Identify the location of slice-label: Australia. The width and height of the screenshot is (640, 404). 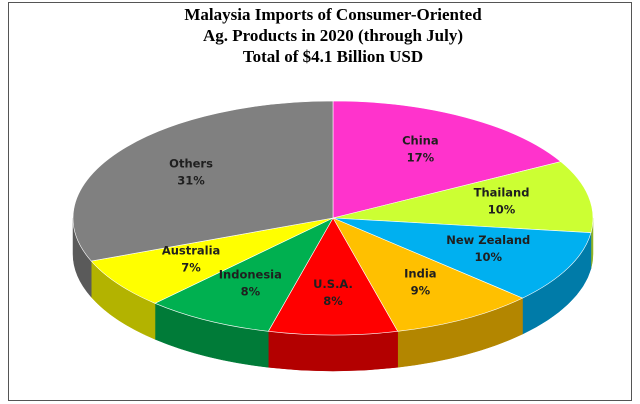
(191, 250).